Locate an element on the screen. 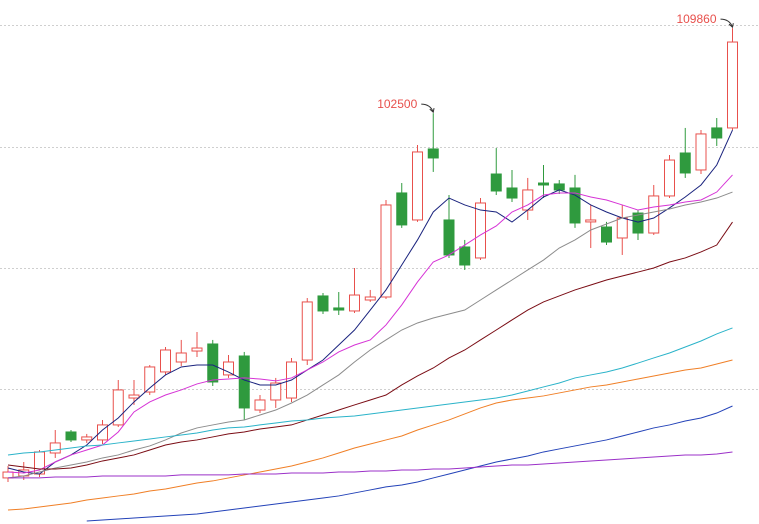  high-label: 109860 is located at coordinates (696, 19).